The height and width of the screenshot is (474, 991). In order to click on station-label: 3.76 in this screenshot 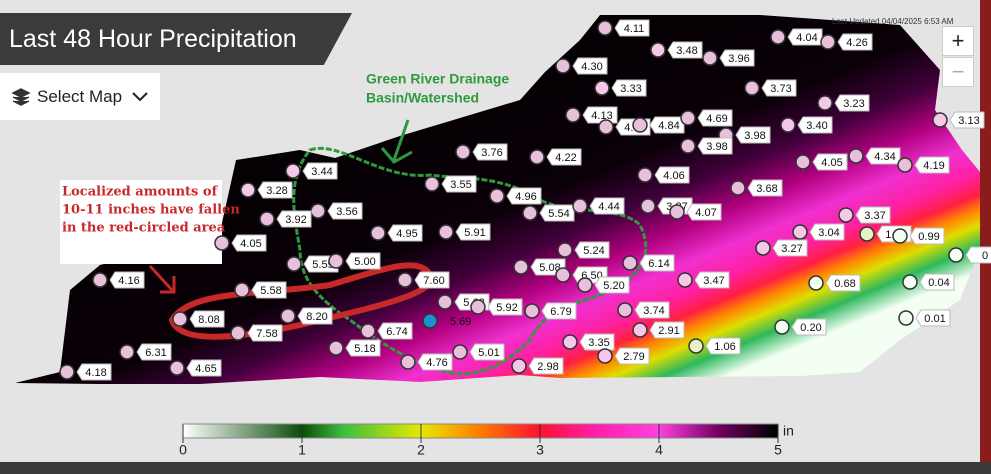, I will do `click(491, 153)`.